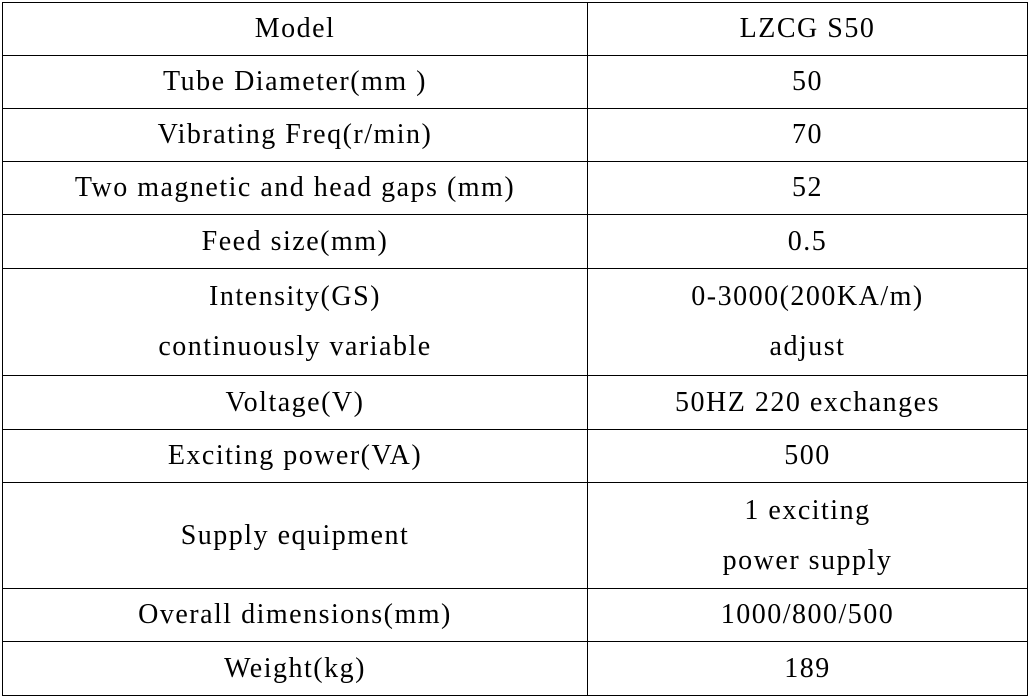  I want to click on parameter-cell: Exciting power(VA), so click(295, 456).